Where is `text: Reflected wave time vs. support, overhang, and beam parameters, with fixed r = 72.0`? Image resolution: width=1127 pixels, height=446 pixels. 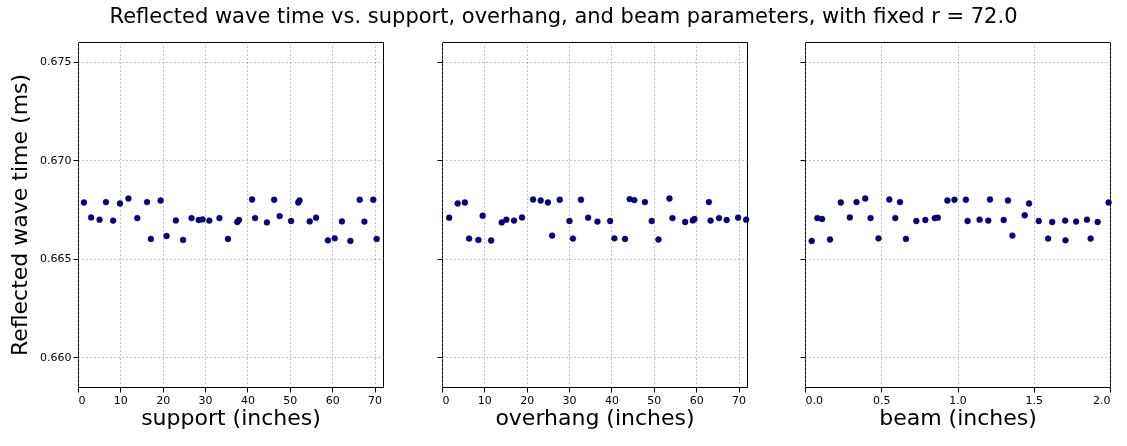
text: Reflected wave time vs. support, overhang, and beam parameters, with fixed r = 72.0 is located at coordinates (563, 16).